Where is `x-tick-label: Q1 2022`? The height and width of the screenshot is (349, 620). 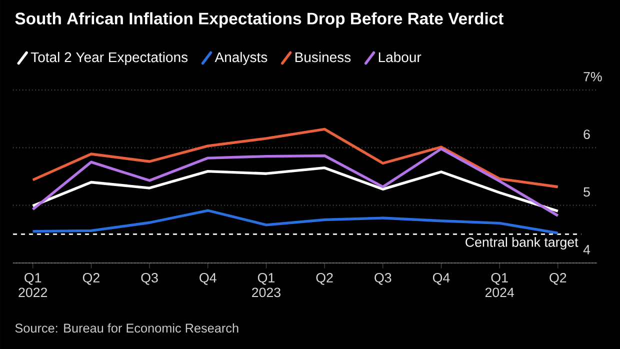
x-tick-label: Q1 2022 is located at coordinates (33, 285).